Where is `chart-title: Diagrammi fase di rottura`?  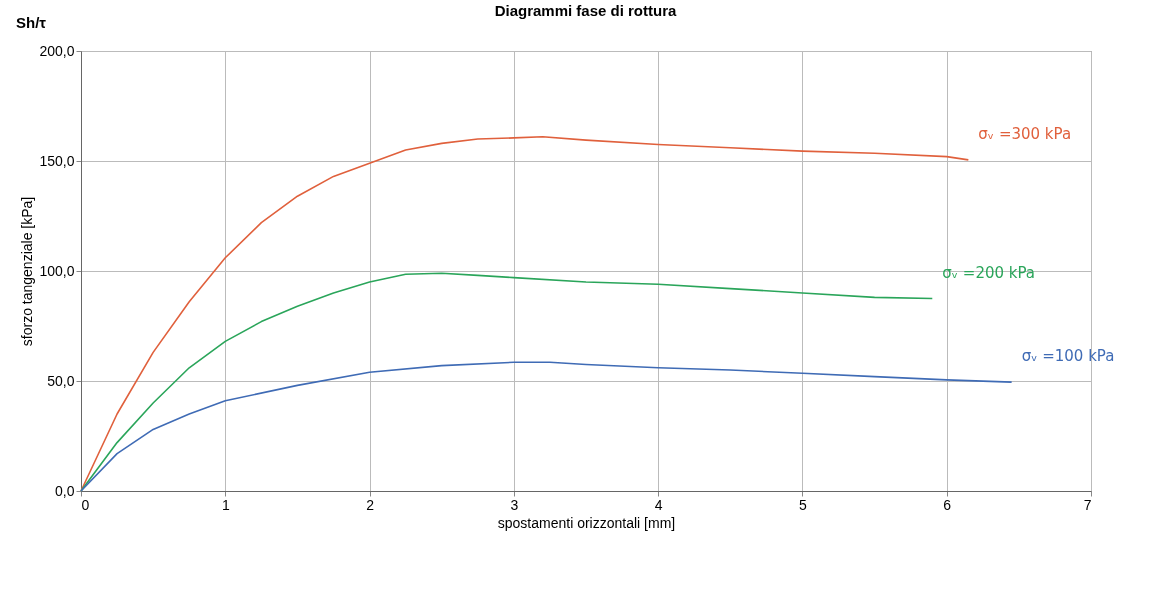
chart-title: Diagrammi fase di rottura is located at coordinates (585, 10).